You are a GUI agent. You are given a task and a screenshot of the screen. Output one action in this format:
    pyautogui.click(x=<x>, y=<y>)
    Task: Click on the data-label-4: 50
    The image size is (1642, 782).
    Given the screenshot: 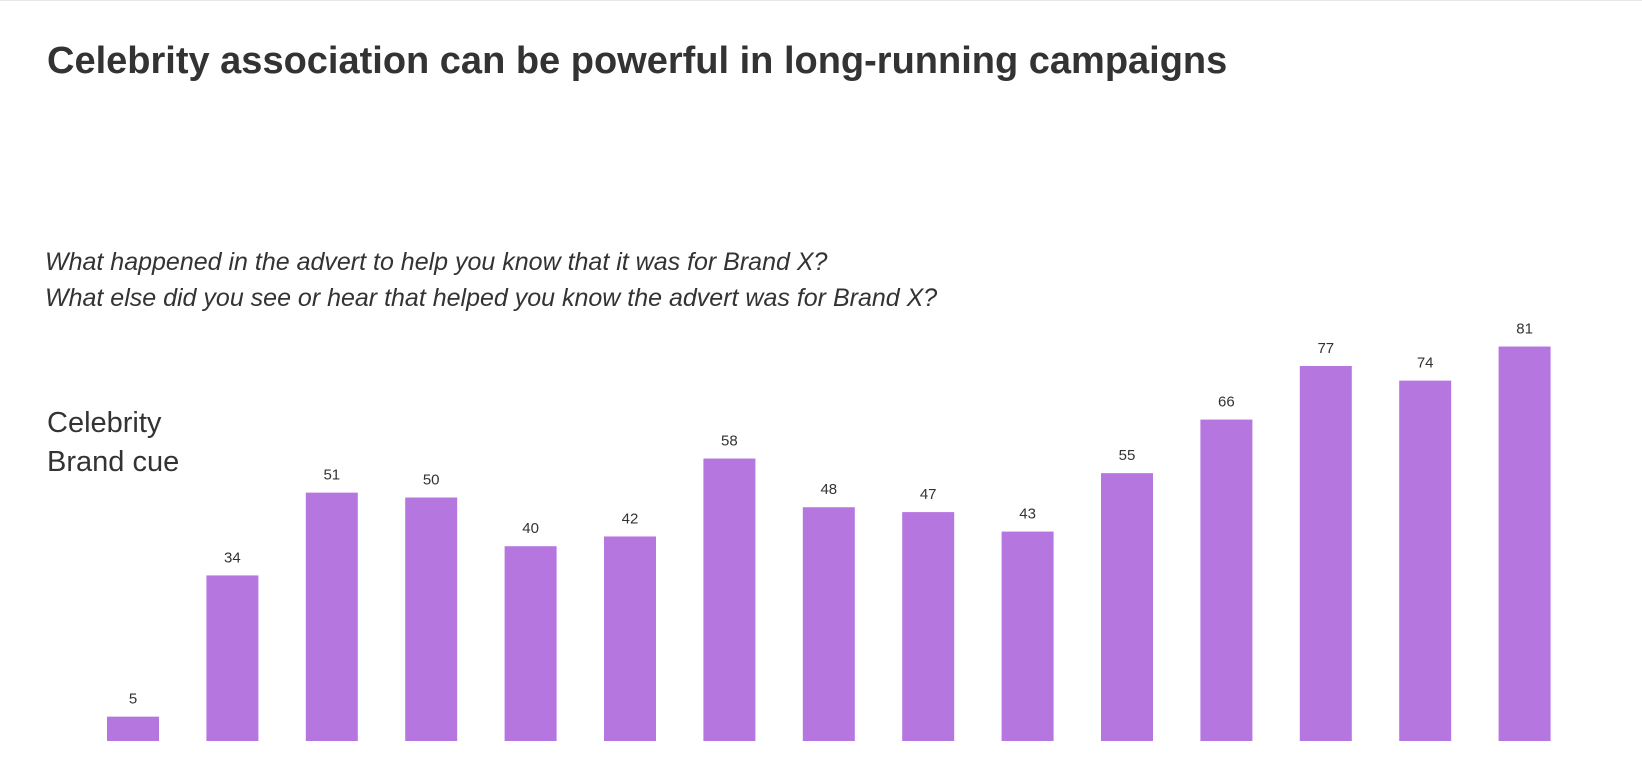 What is the action you would take?
    pyautogui.click(x=431, y=480)
    